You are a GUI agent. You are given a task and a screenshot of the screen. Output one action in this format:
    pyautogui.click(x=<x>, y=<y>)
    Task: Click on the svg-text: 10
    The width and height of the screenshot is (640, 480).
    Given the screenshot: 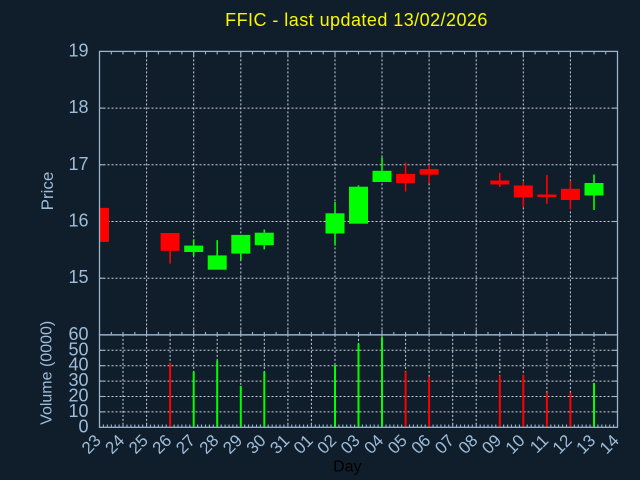 What is the action you would take?
    pyautogui.click(x=78, y=411)
    